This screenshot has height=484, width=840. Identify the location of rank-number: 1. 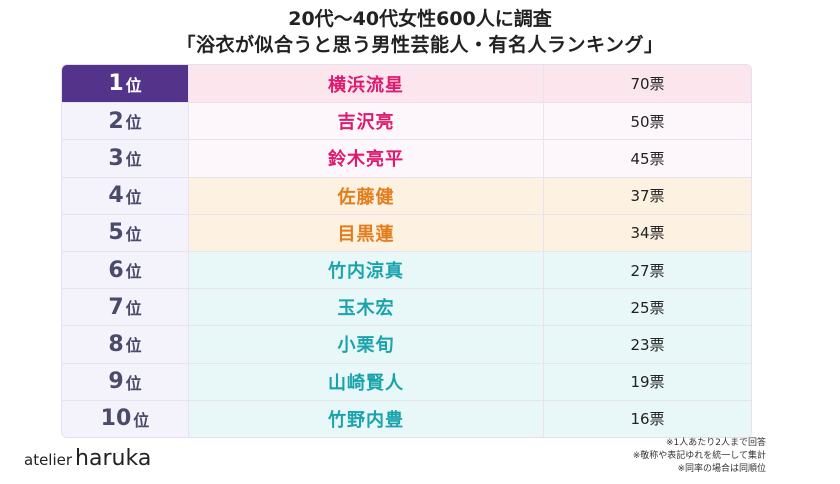
(116, 84).